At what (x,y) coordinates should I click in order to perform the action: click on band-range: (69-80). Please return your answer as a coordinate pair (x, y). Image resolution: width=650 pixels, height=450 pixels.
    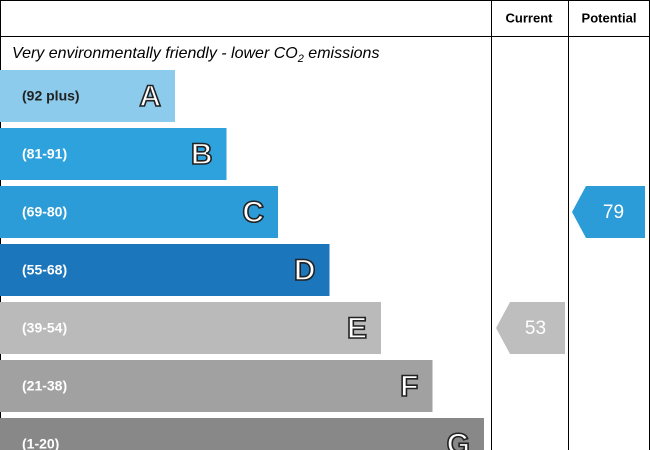
    Looking at the image, I should click on (44, 212).